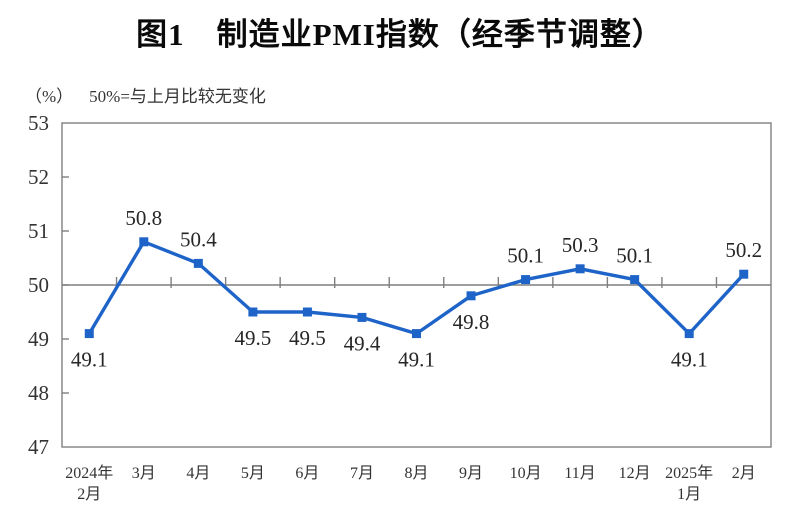  Describe the element at coordinates (38, 231) in the screenshot. I see `y-axis-tick-label: 51` at that location.